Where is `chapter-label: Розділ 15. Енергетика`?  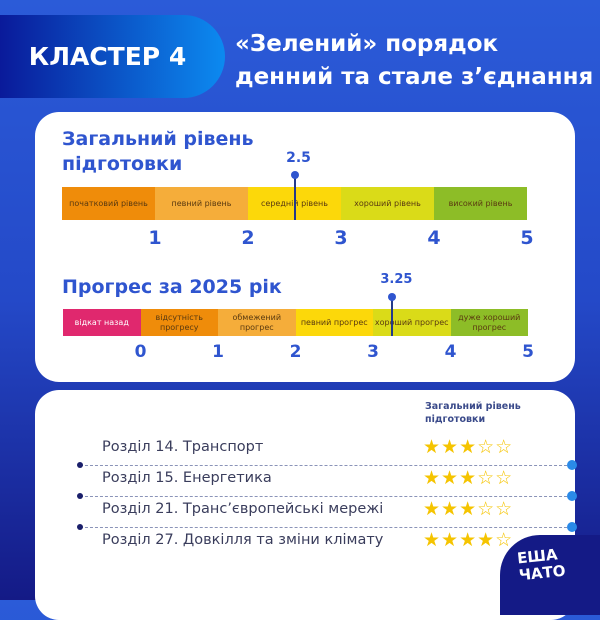 chapter-label: Розділ 15. Енергетика is located at coordinates (187, 478).